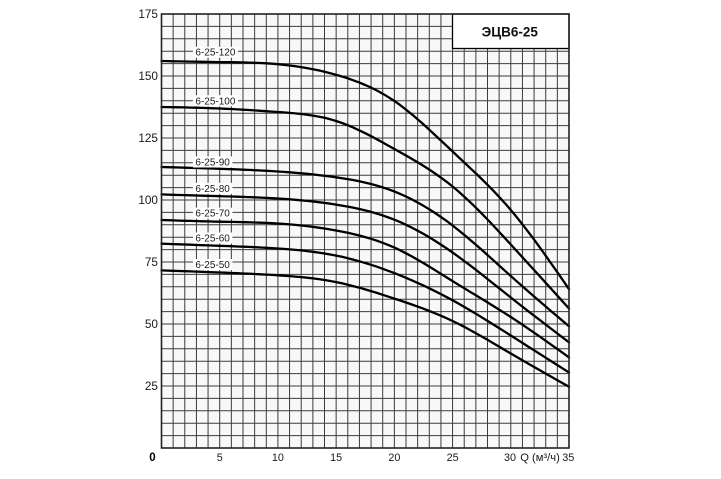 This screenshot has width=721, height=479. What do you see at coordinates (152, 324) in the screenshot?
I see `svg-text: 50` at bounding box center [152, 324].